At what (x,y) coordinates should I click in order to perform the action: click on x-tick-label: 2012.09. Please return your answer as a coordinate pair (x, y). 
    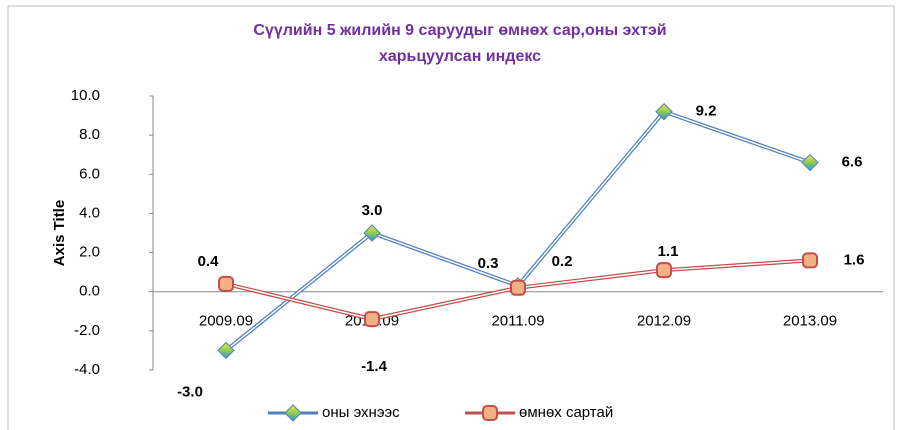
    Looking at the image, I should click on (664, 321).